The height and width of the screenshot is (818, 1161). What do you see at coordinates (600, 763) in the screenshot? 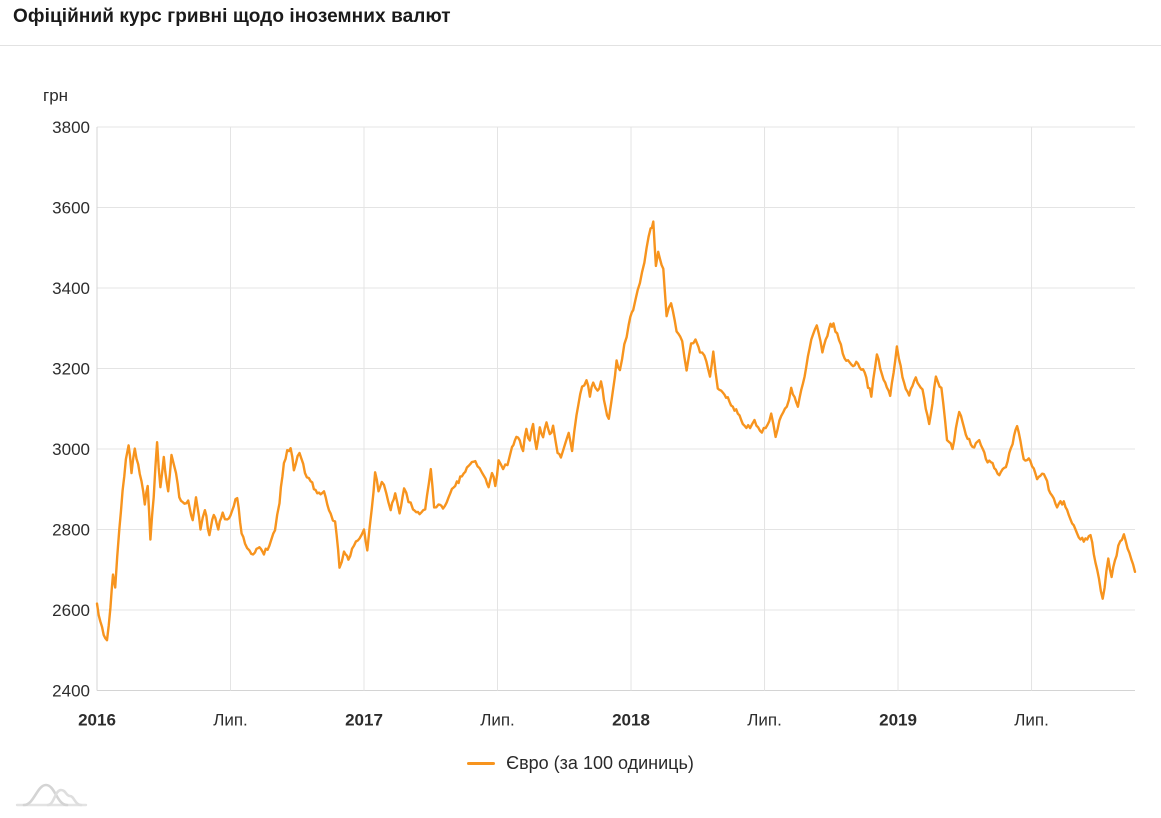
I see `legend-label: Євро (за 100 одиниць)` at bounding box center [600, 763].